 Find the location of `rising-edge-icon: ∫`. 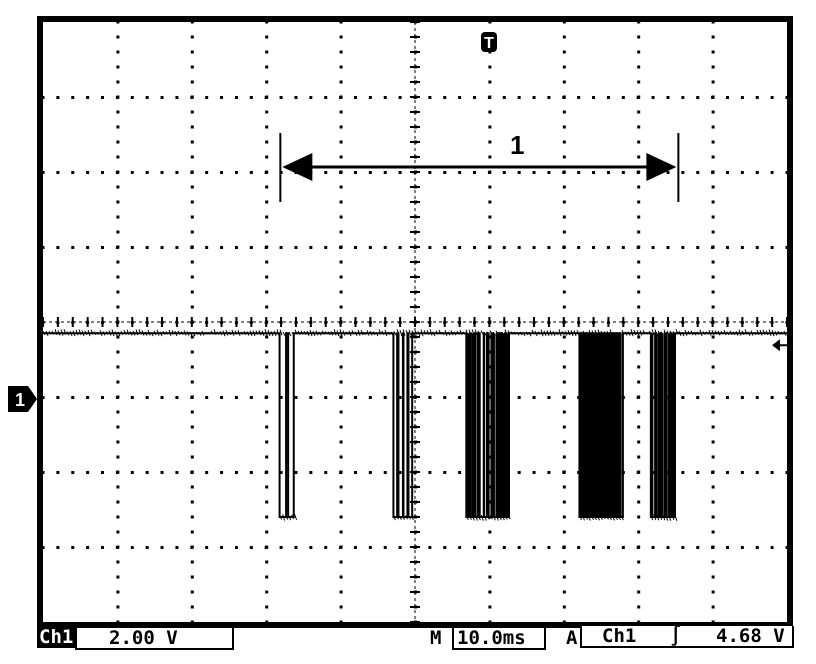

rising-edge-icon: ∫ is located at coordinates (676, 636).